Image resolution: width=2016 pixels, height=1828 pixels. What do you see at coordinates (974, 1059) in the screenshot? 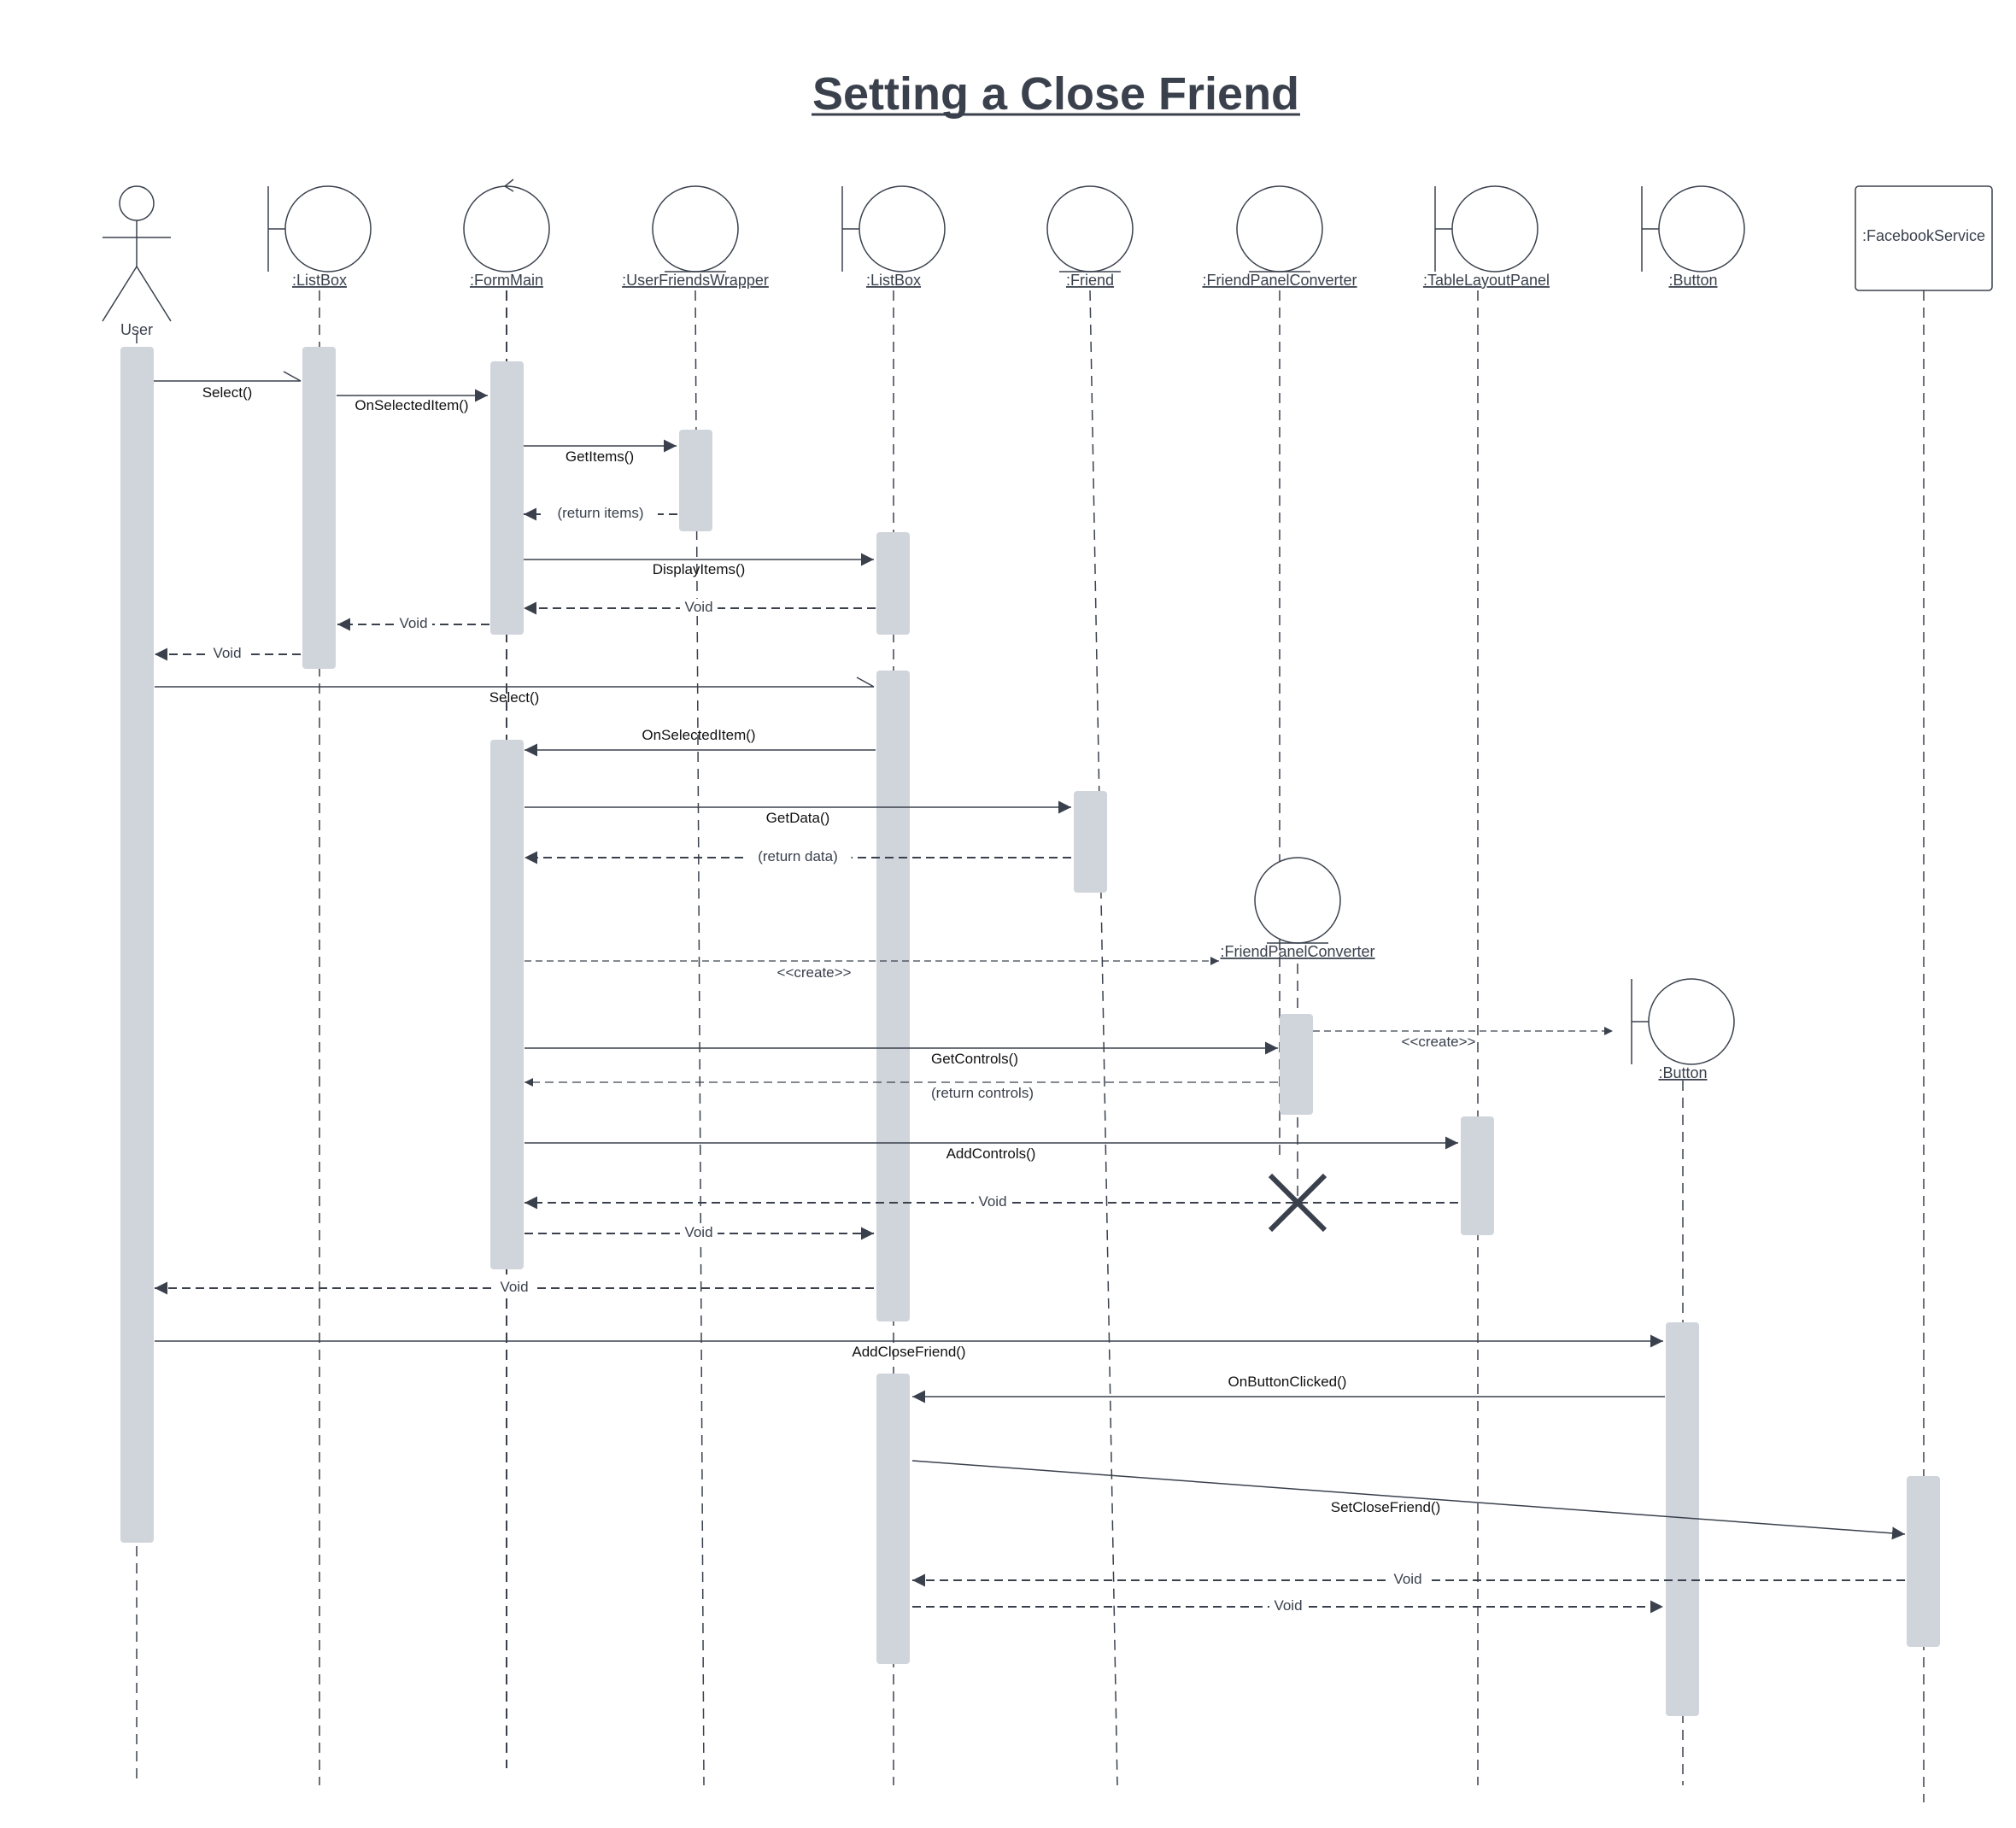
I see `message-label-15: GetControls()` at bounding box center [974, 1059].